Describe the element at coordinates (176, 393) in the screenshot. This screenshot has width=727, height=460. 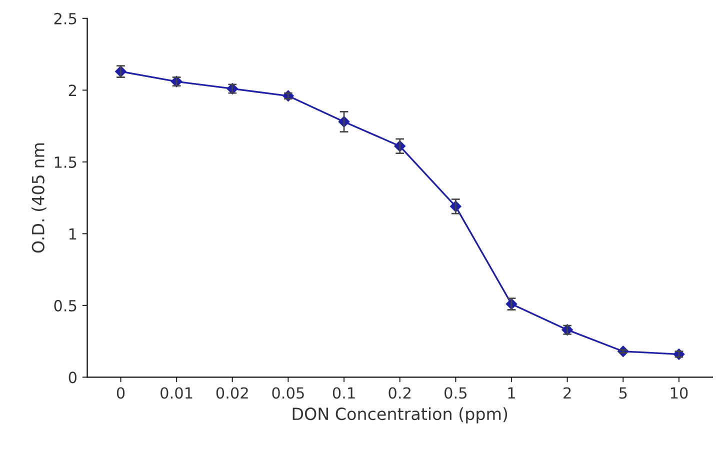
I see `x-tick-label: 0.01` at that location.